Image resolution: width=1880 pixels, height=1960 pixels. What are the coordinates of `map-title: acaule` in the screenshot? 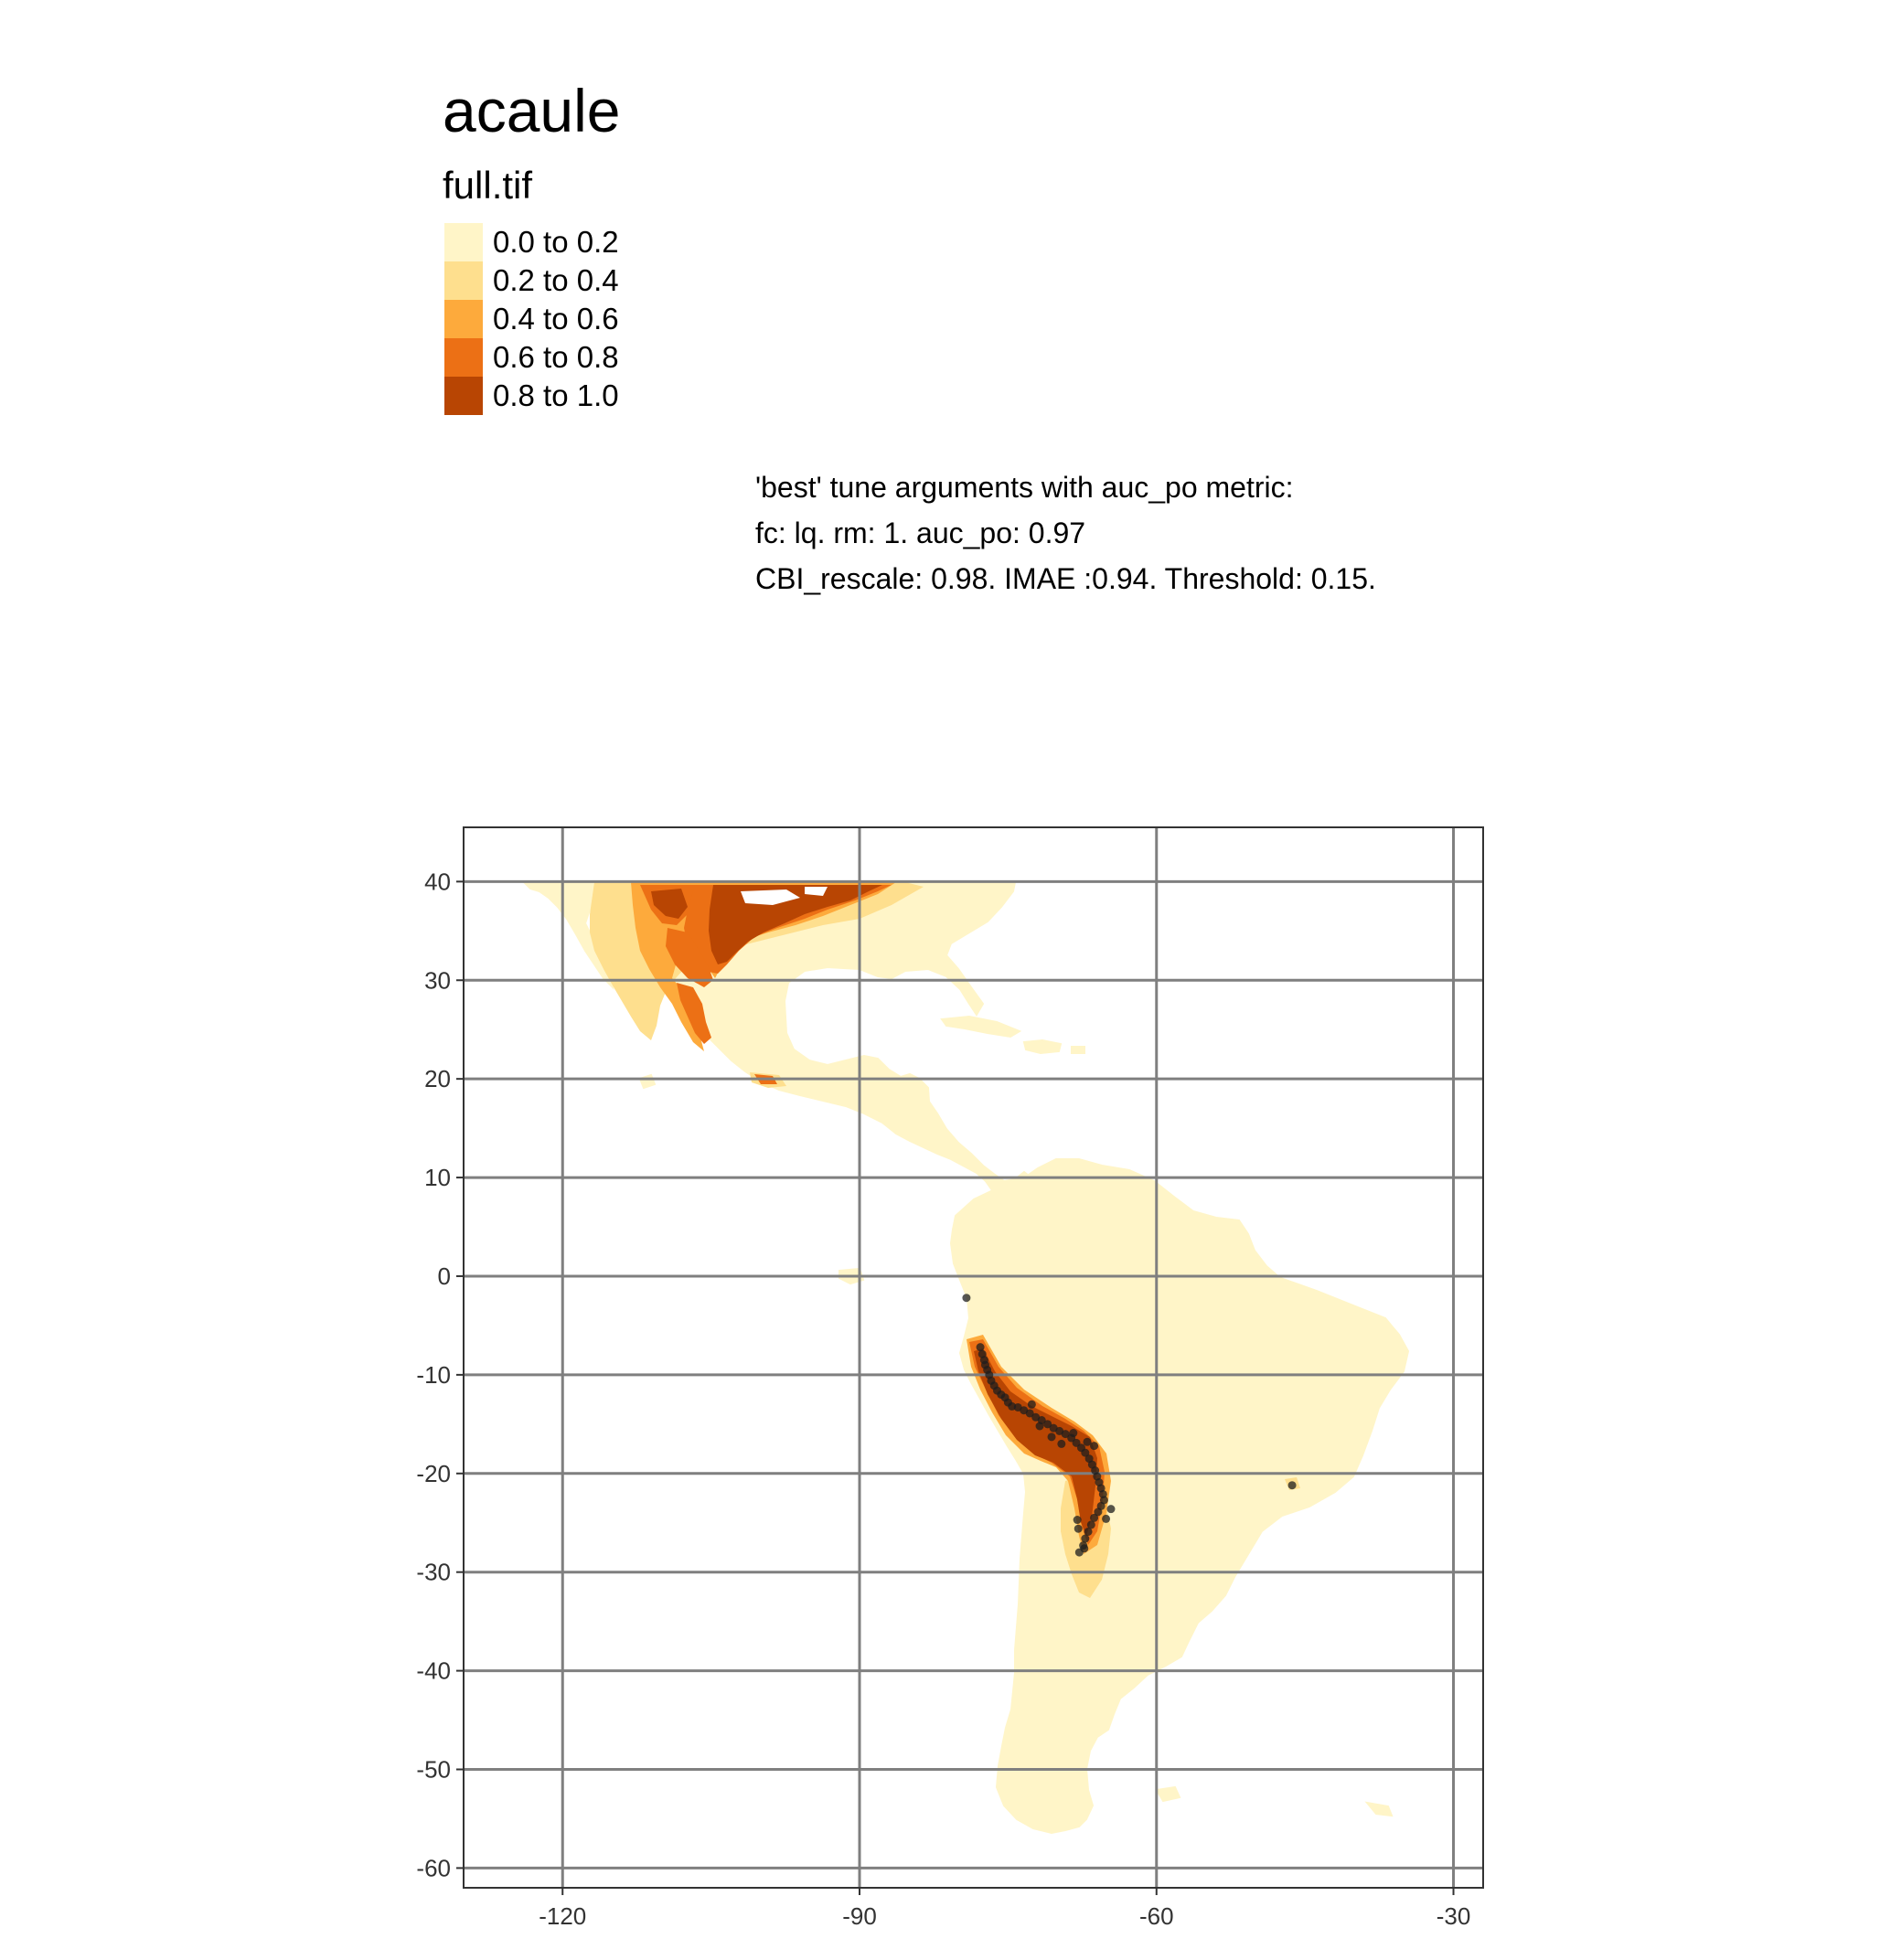 It's located at (532, 111).